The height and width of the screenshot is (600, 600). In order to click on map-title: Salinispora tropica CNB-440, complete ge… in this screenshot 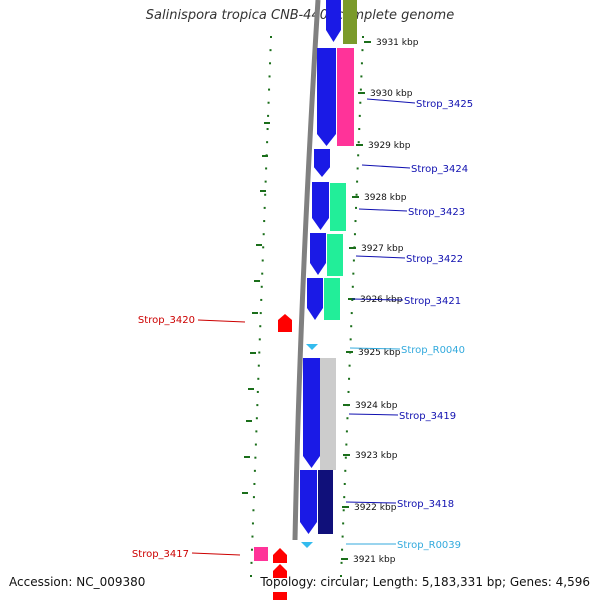, I will do `click(300, 15)`.